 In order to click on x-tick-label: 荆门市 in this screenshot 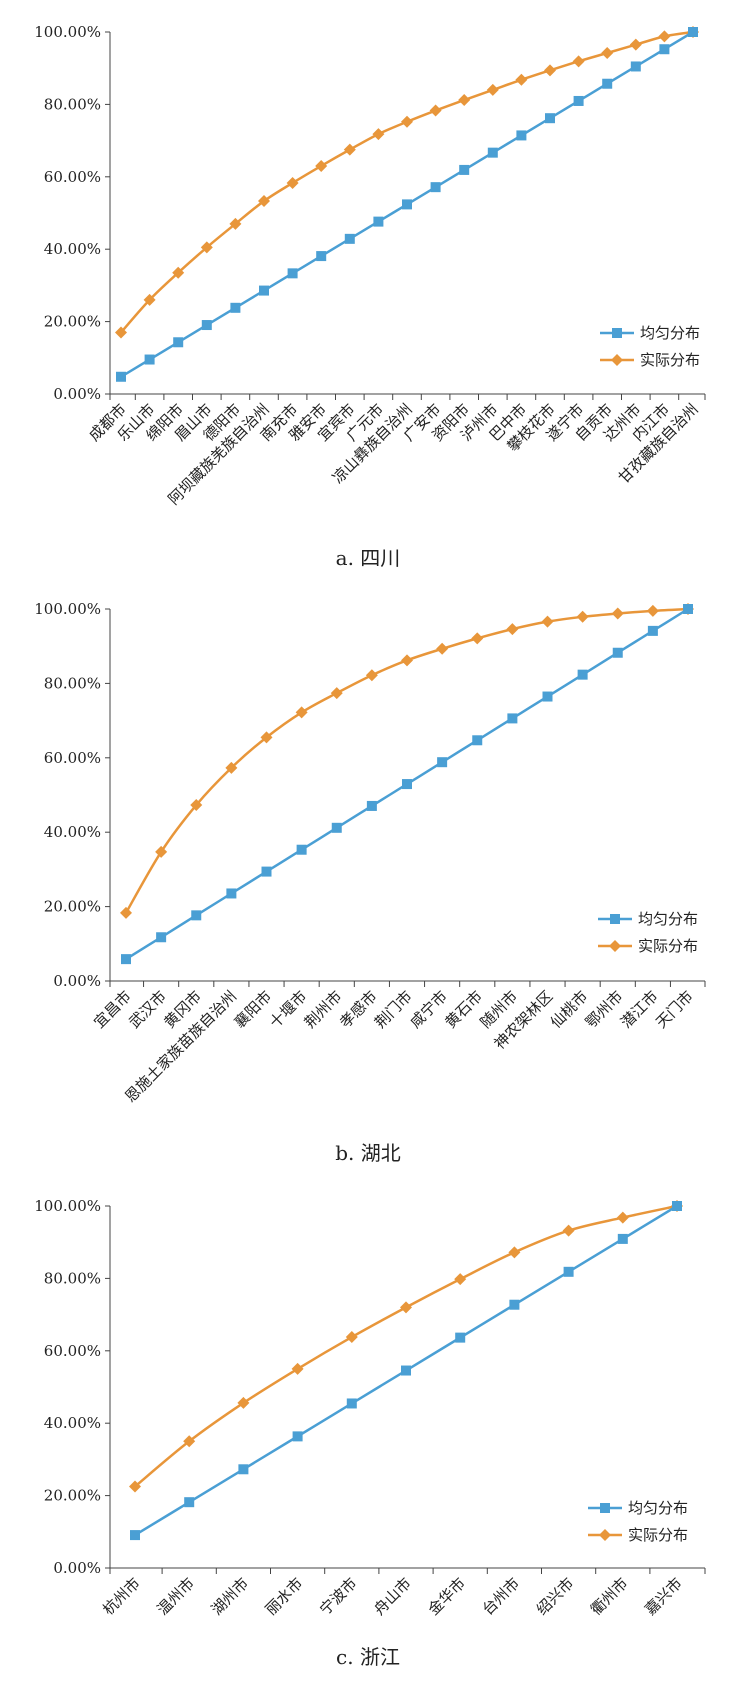, I will do `click(393, 1009)`.